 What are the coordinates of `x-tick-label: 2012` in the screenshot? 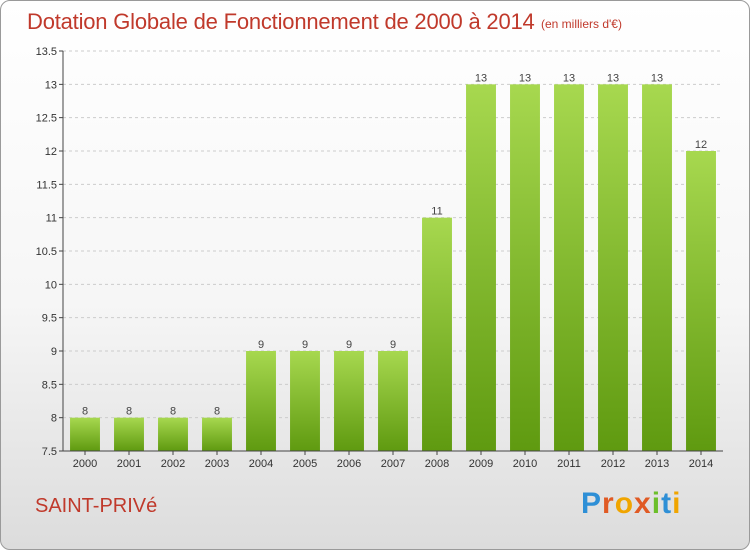 It's located at (613, 464).